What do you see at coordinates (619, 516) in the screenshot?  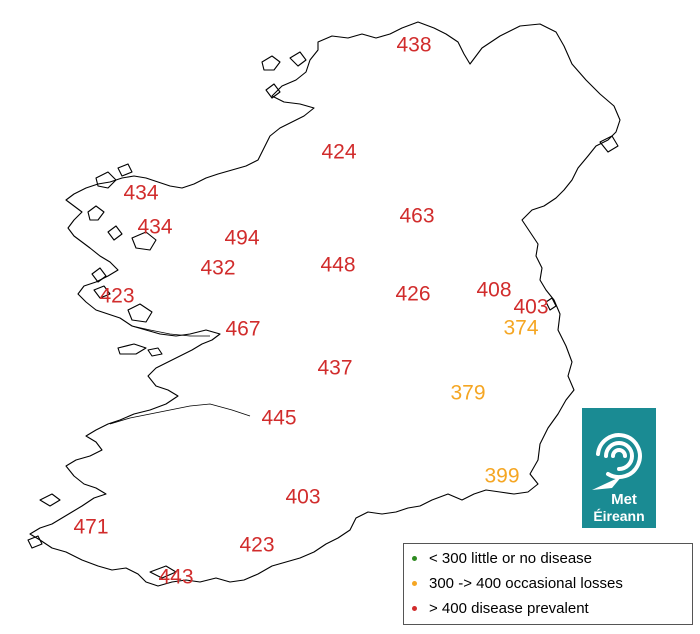 I see `logo-line-2: Éireann` at bounding box center [619, 516].